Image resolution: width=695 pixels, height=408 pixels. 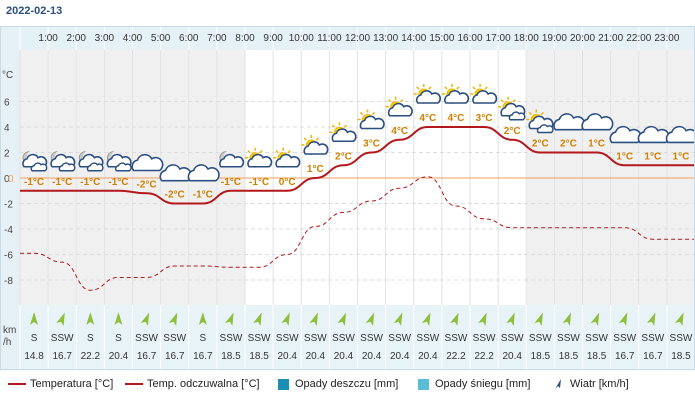 What do you see at coordinates (91, 356) in the screenshot?
I see `wind-speed: 22.2` at bounding box center [91, 356].